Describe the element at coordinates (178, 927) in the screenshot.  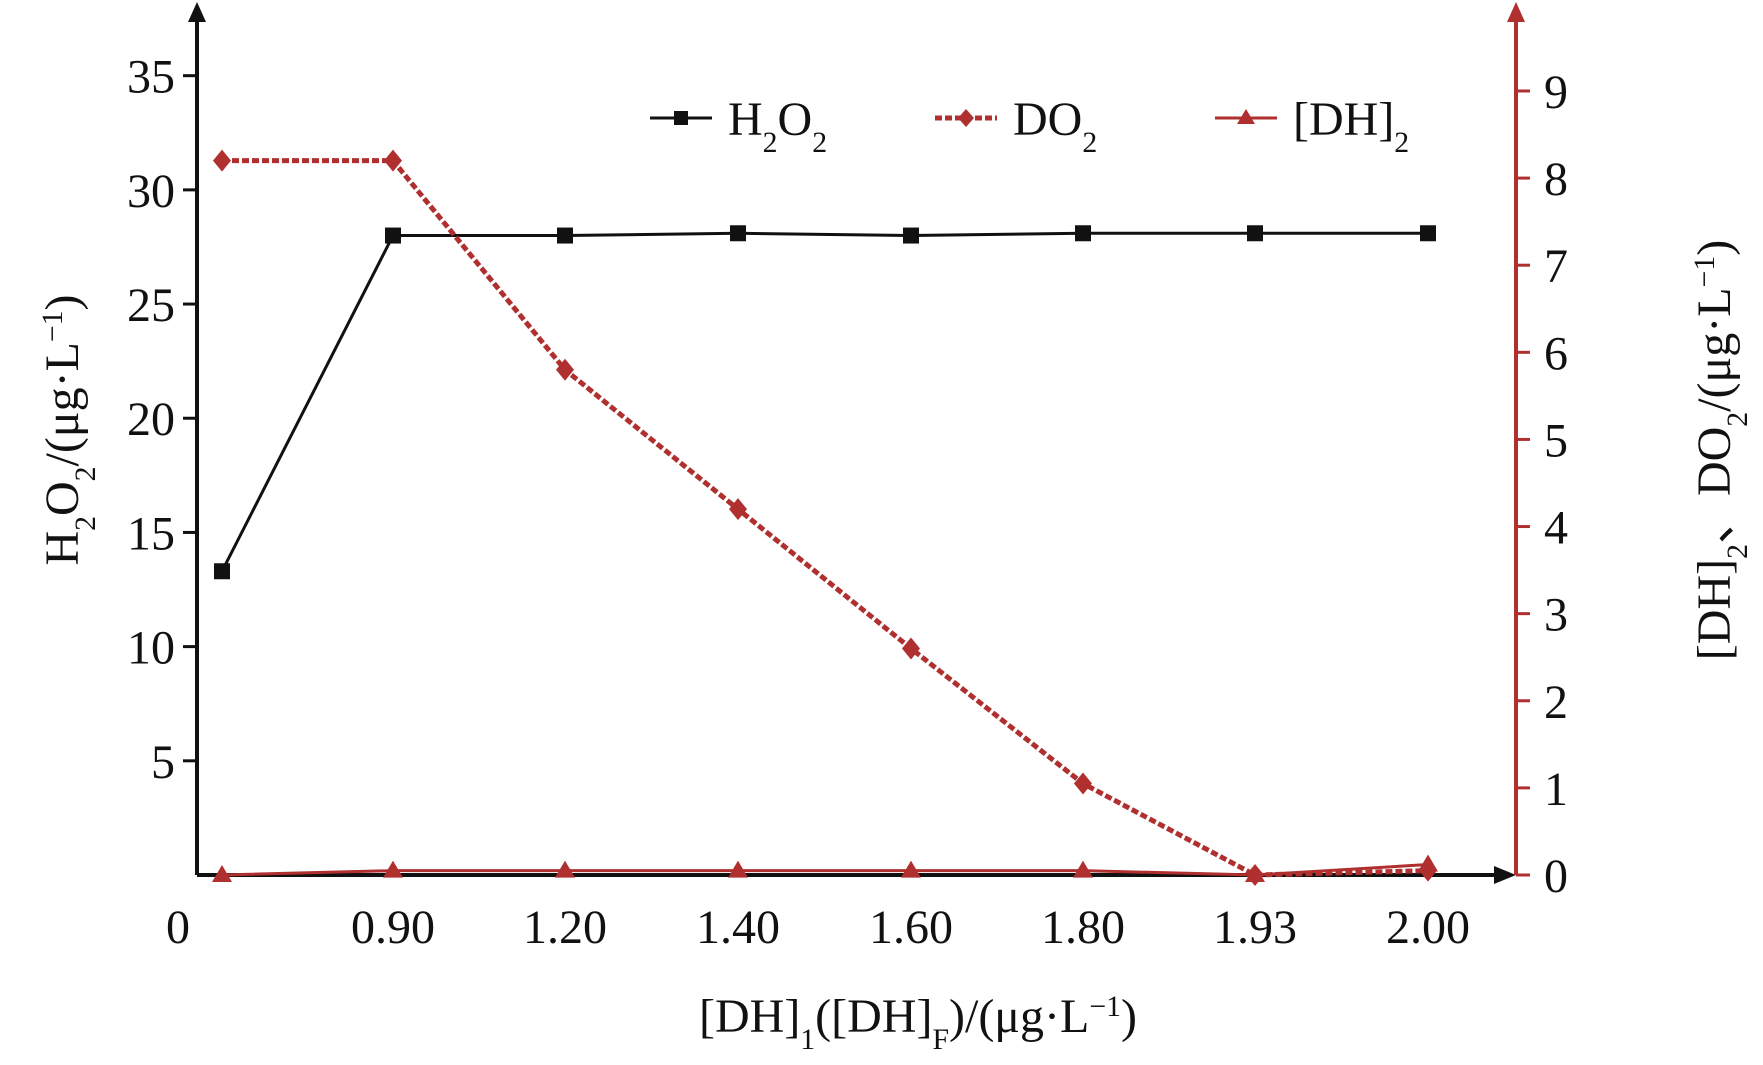
I see `x-tick-label: 0` at that location.